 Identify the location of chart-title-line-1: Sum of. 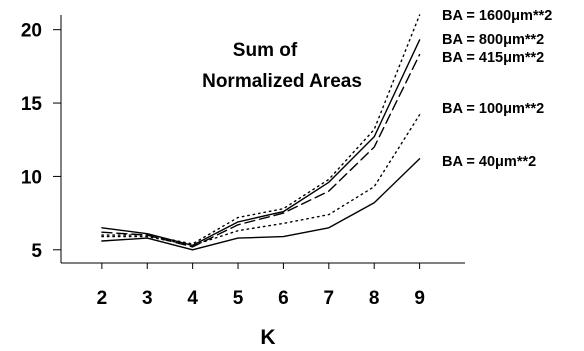
(265, 50).